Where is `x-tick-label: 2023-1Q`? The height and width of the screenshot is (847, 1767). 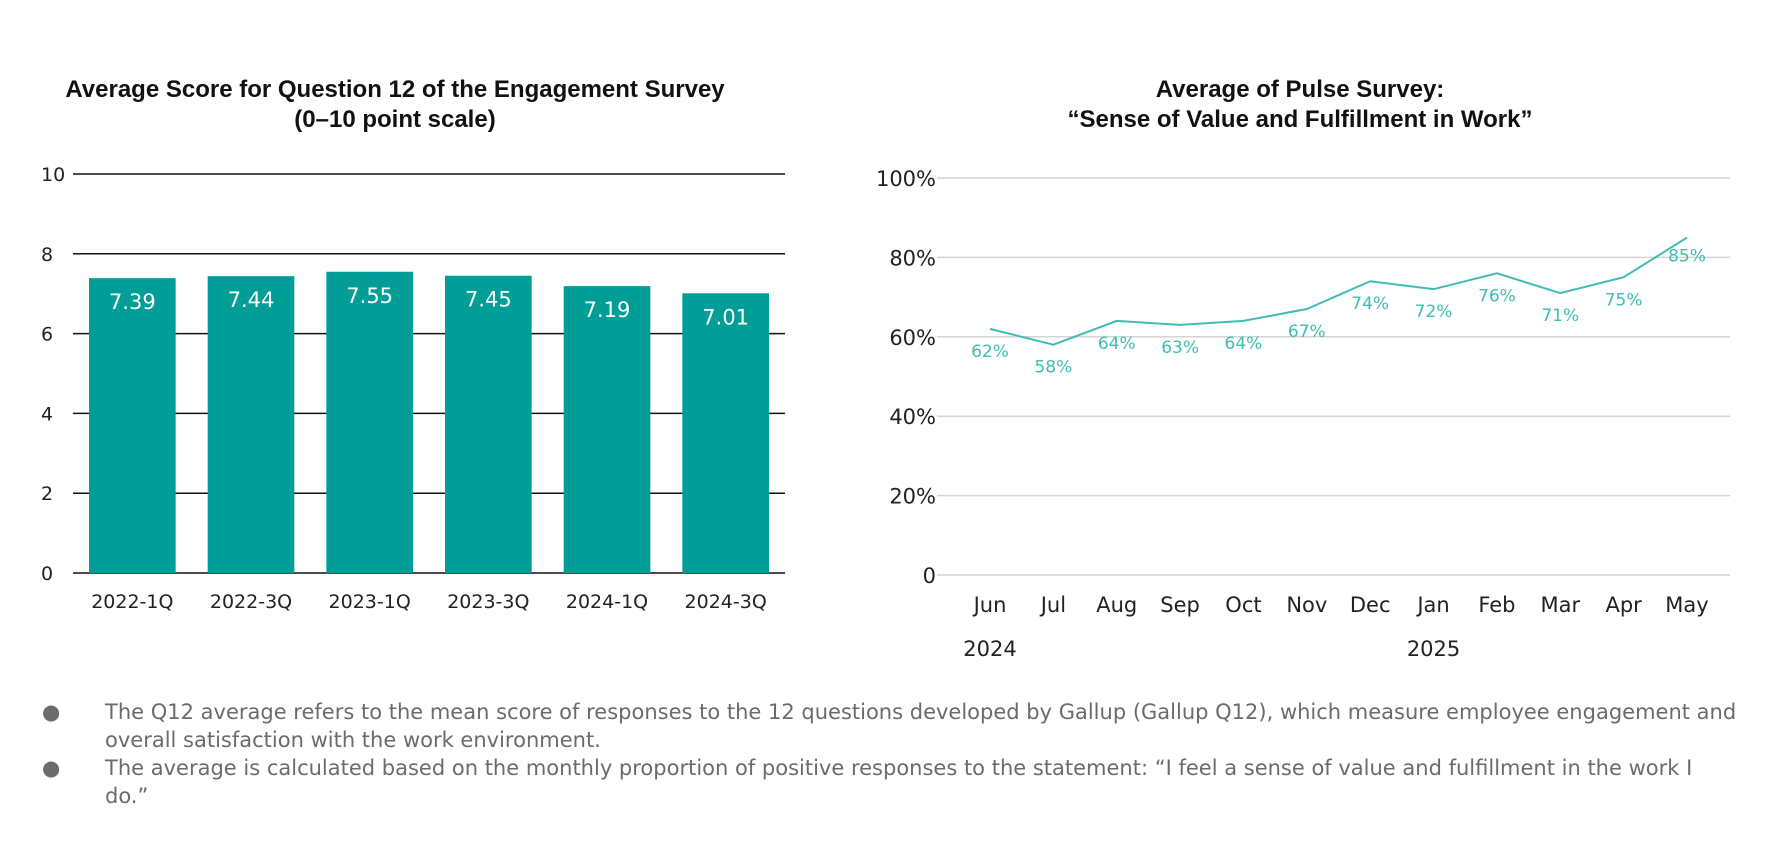 x-tick-label: 2023-1Q is located at coordinates (370, 602).